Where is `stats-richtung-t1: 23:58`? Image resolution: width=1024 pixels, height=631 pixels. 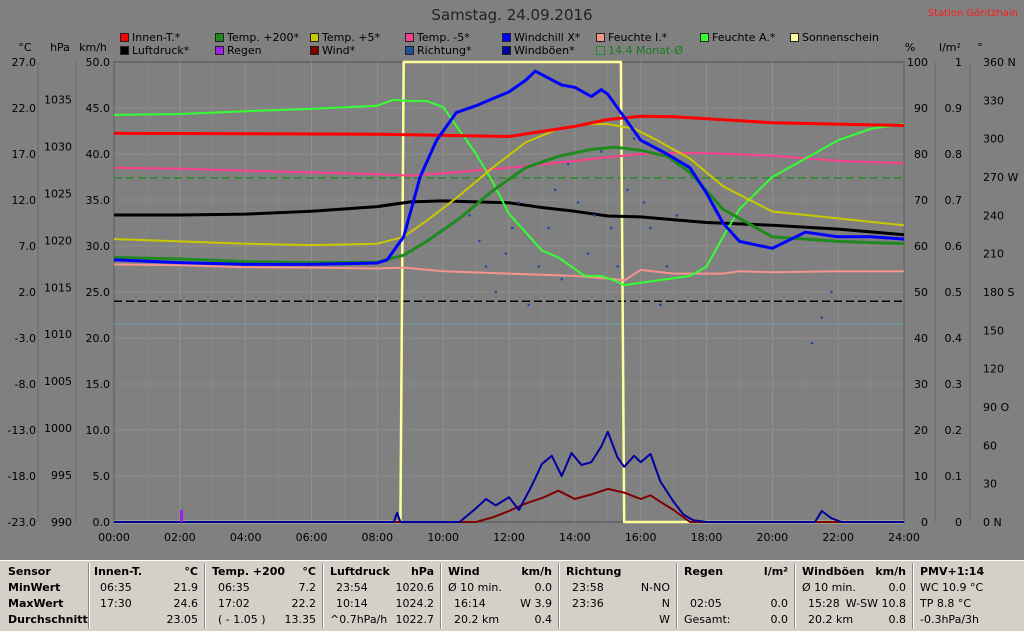
stats-richtung-t1: 23:58 is located at coordinates (588, 587).